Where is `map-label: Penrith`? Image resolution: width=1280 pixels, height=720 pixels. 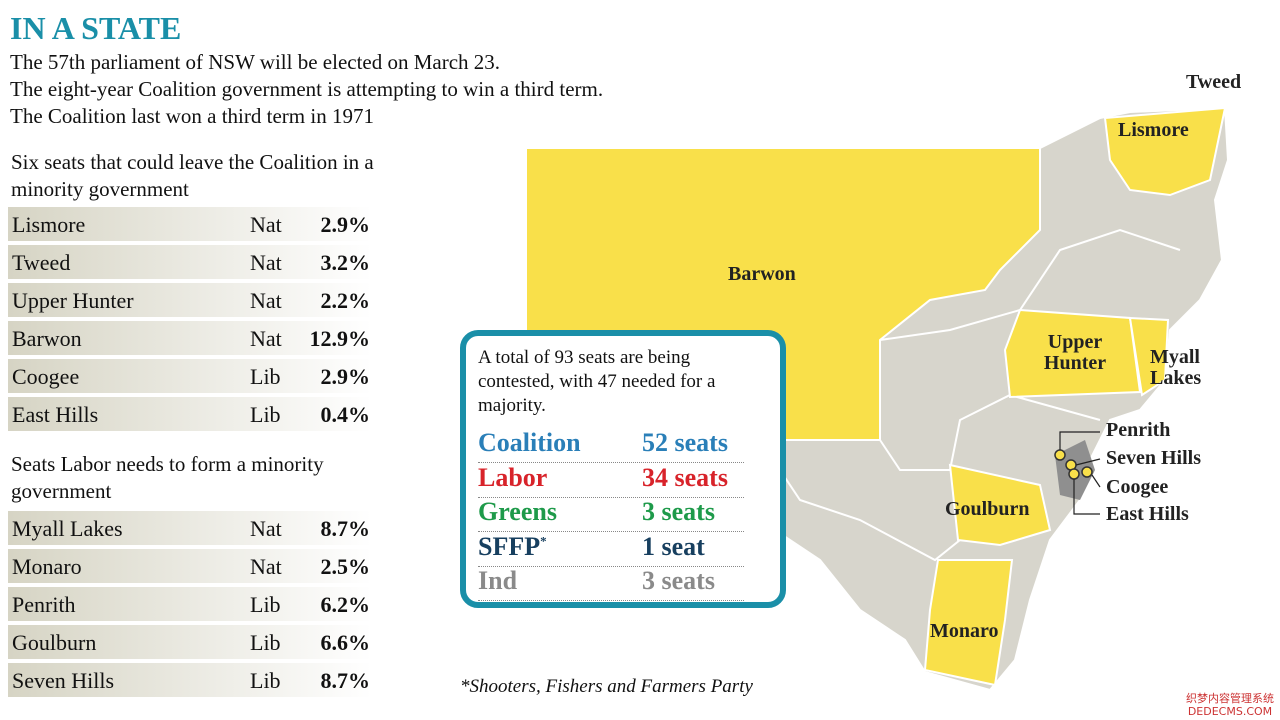 map-label: Penrith is located at coordinates (1138, 430).